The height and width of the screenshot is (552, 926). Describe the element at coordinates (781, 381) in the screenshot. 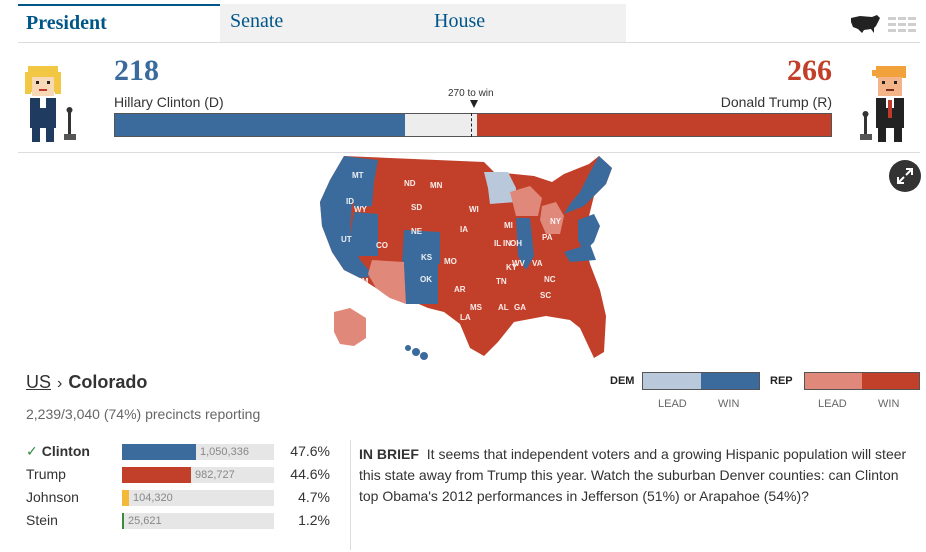

I see `rep-legend-tag: REP` at that location.